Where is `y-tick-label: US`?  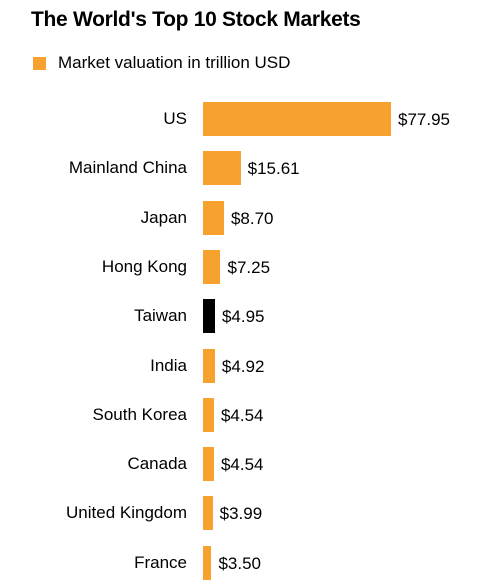
y-tick-label: US is located at coordinates (175, 118).